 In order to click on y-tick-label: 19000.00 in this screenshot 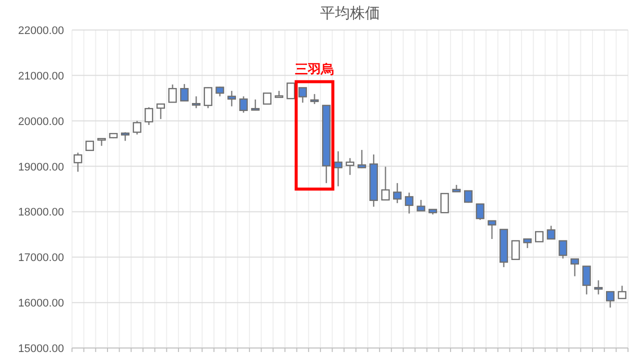, I will do `click(41, 167)`.